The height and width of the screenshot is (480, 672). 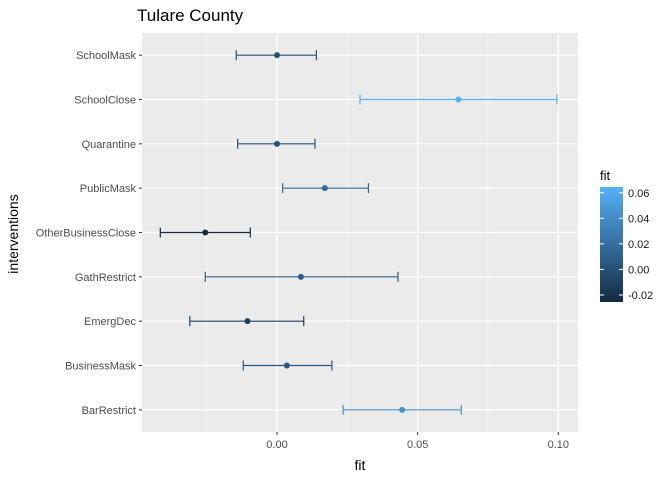 I want to click on y-tick-label: Quarantine, so click(x=109, y=145).